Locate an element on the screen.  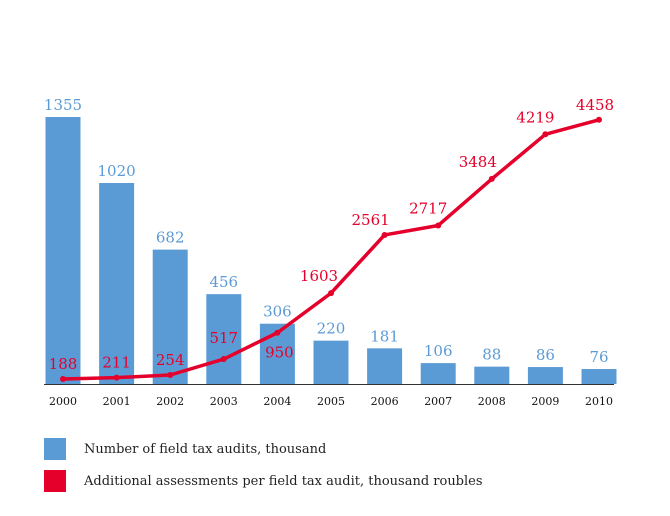
legend-item-audits: Number of field tax audits, thousand is located at coordinates (185, 449).